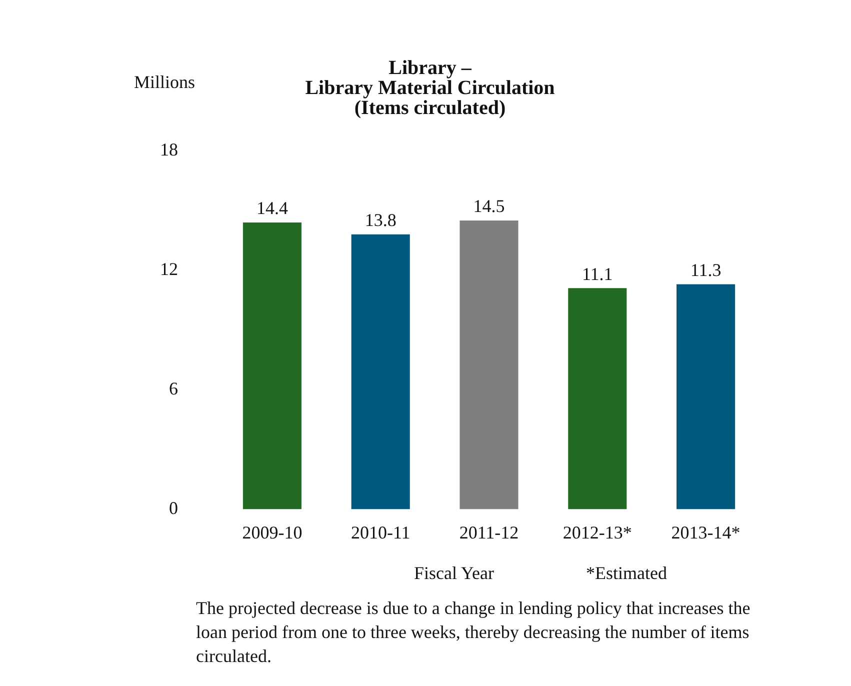 This screenshot has width=851, height=686. What do you see at coordinates (165, 82) in the screenshot?
I see `y-axis-title: Millions` at bounding box center [165, 82].